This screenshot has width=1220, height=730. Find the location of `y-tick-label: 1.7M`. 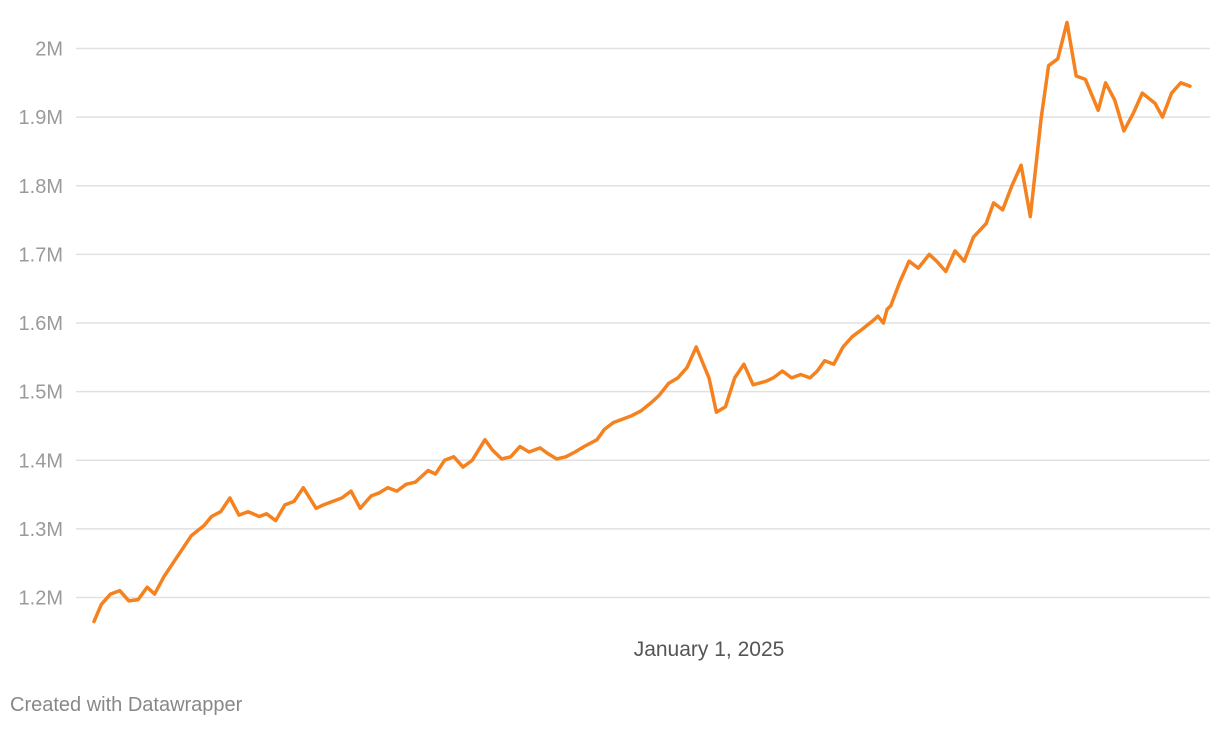

y-tick-label: 1.7M is located at coordinates (41, 255).